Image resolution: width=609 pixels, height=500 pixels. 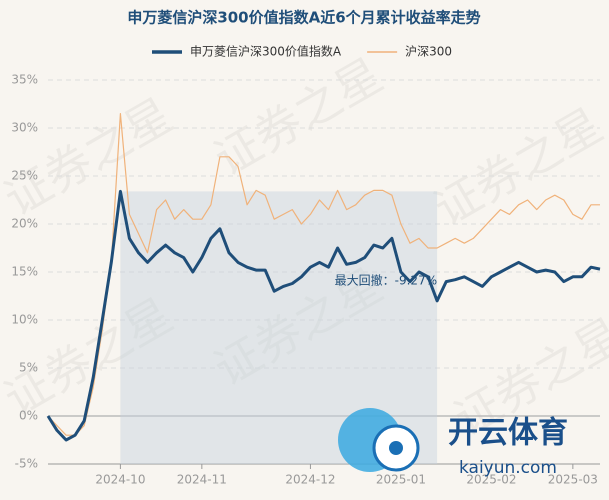 I want to click on x-tick-label: 2024-11, so click(x=202, y=480).